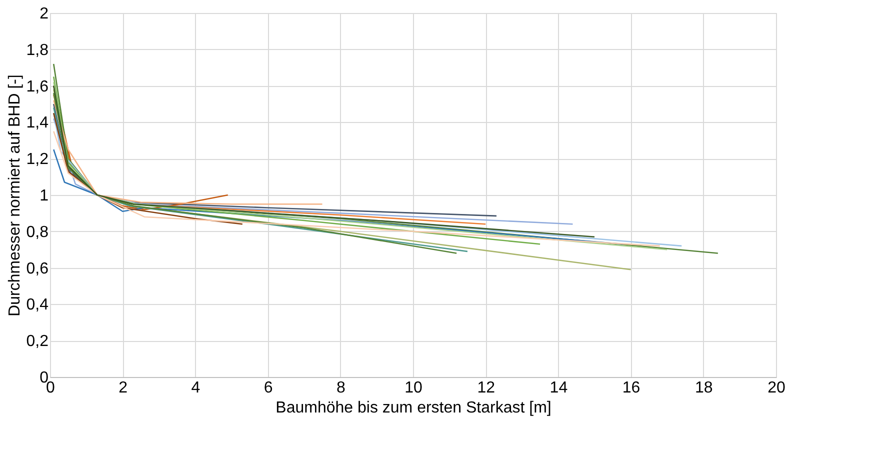 The image size is (885, 474). I want to click on x-tick-label: 10, so click(413, 388).